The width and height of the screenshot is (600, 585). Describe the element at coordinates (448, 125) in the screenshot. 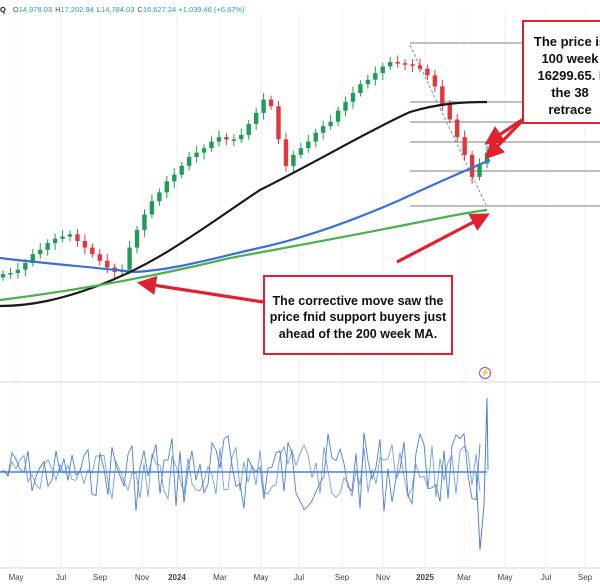

I see `retracement-diagonal` at that location.